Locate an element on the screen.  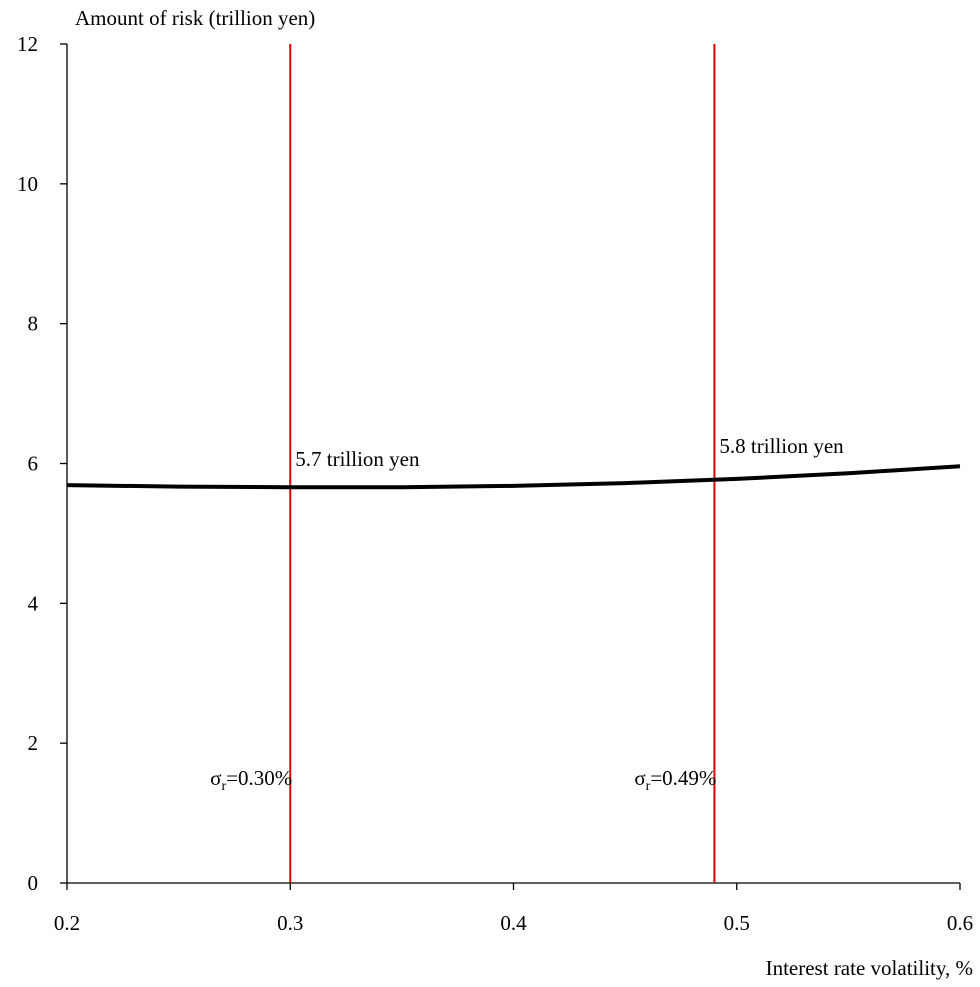
y-tick-label: 6 is located at coordinates (33, 464).